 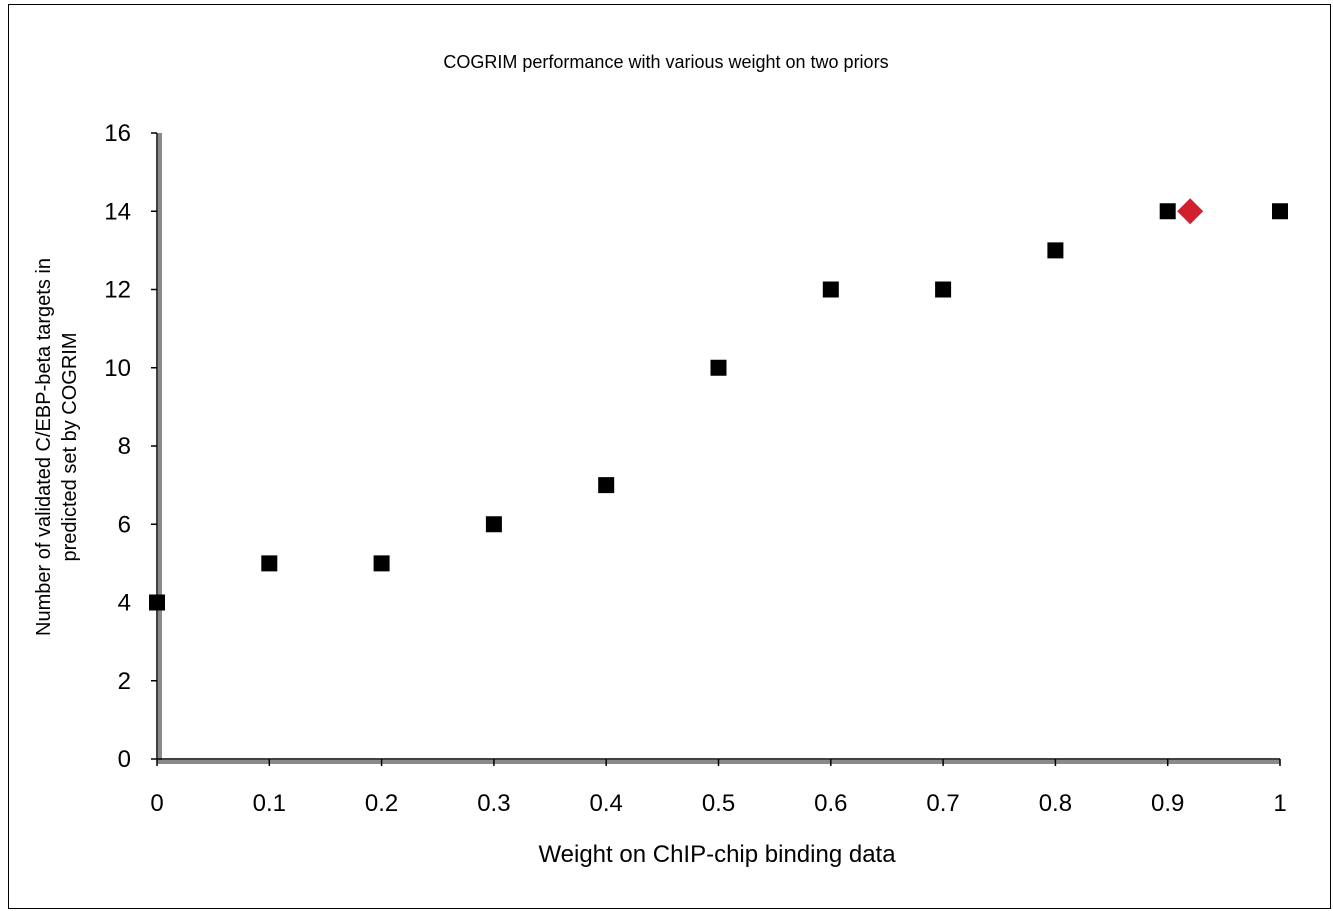 What do you see at coordinates (117, 211) in the screenshot?
I see `y-tick-label: 14` at bounding box center [117, 211].